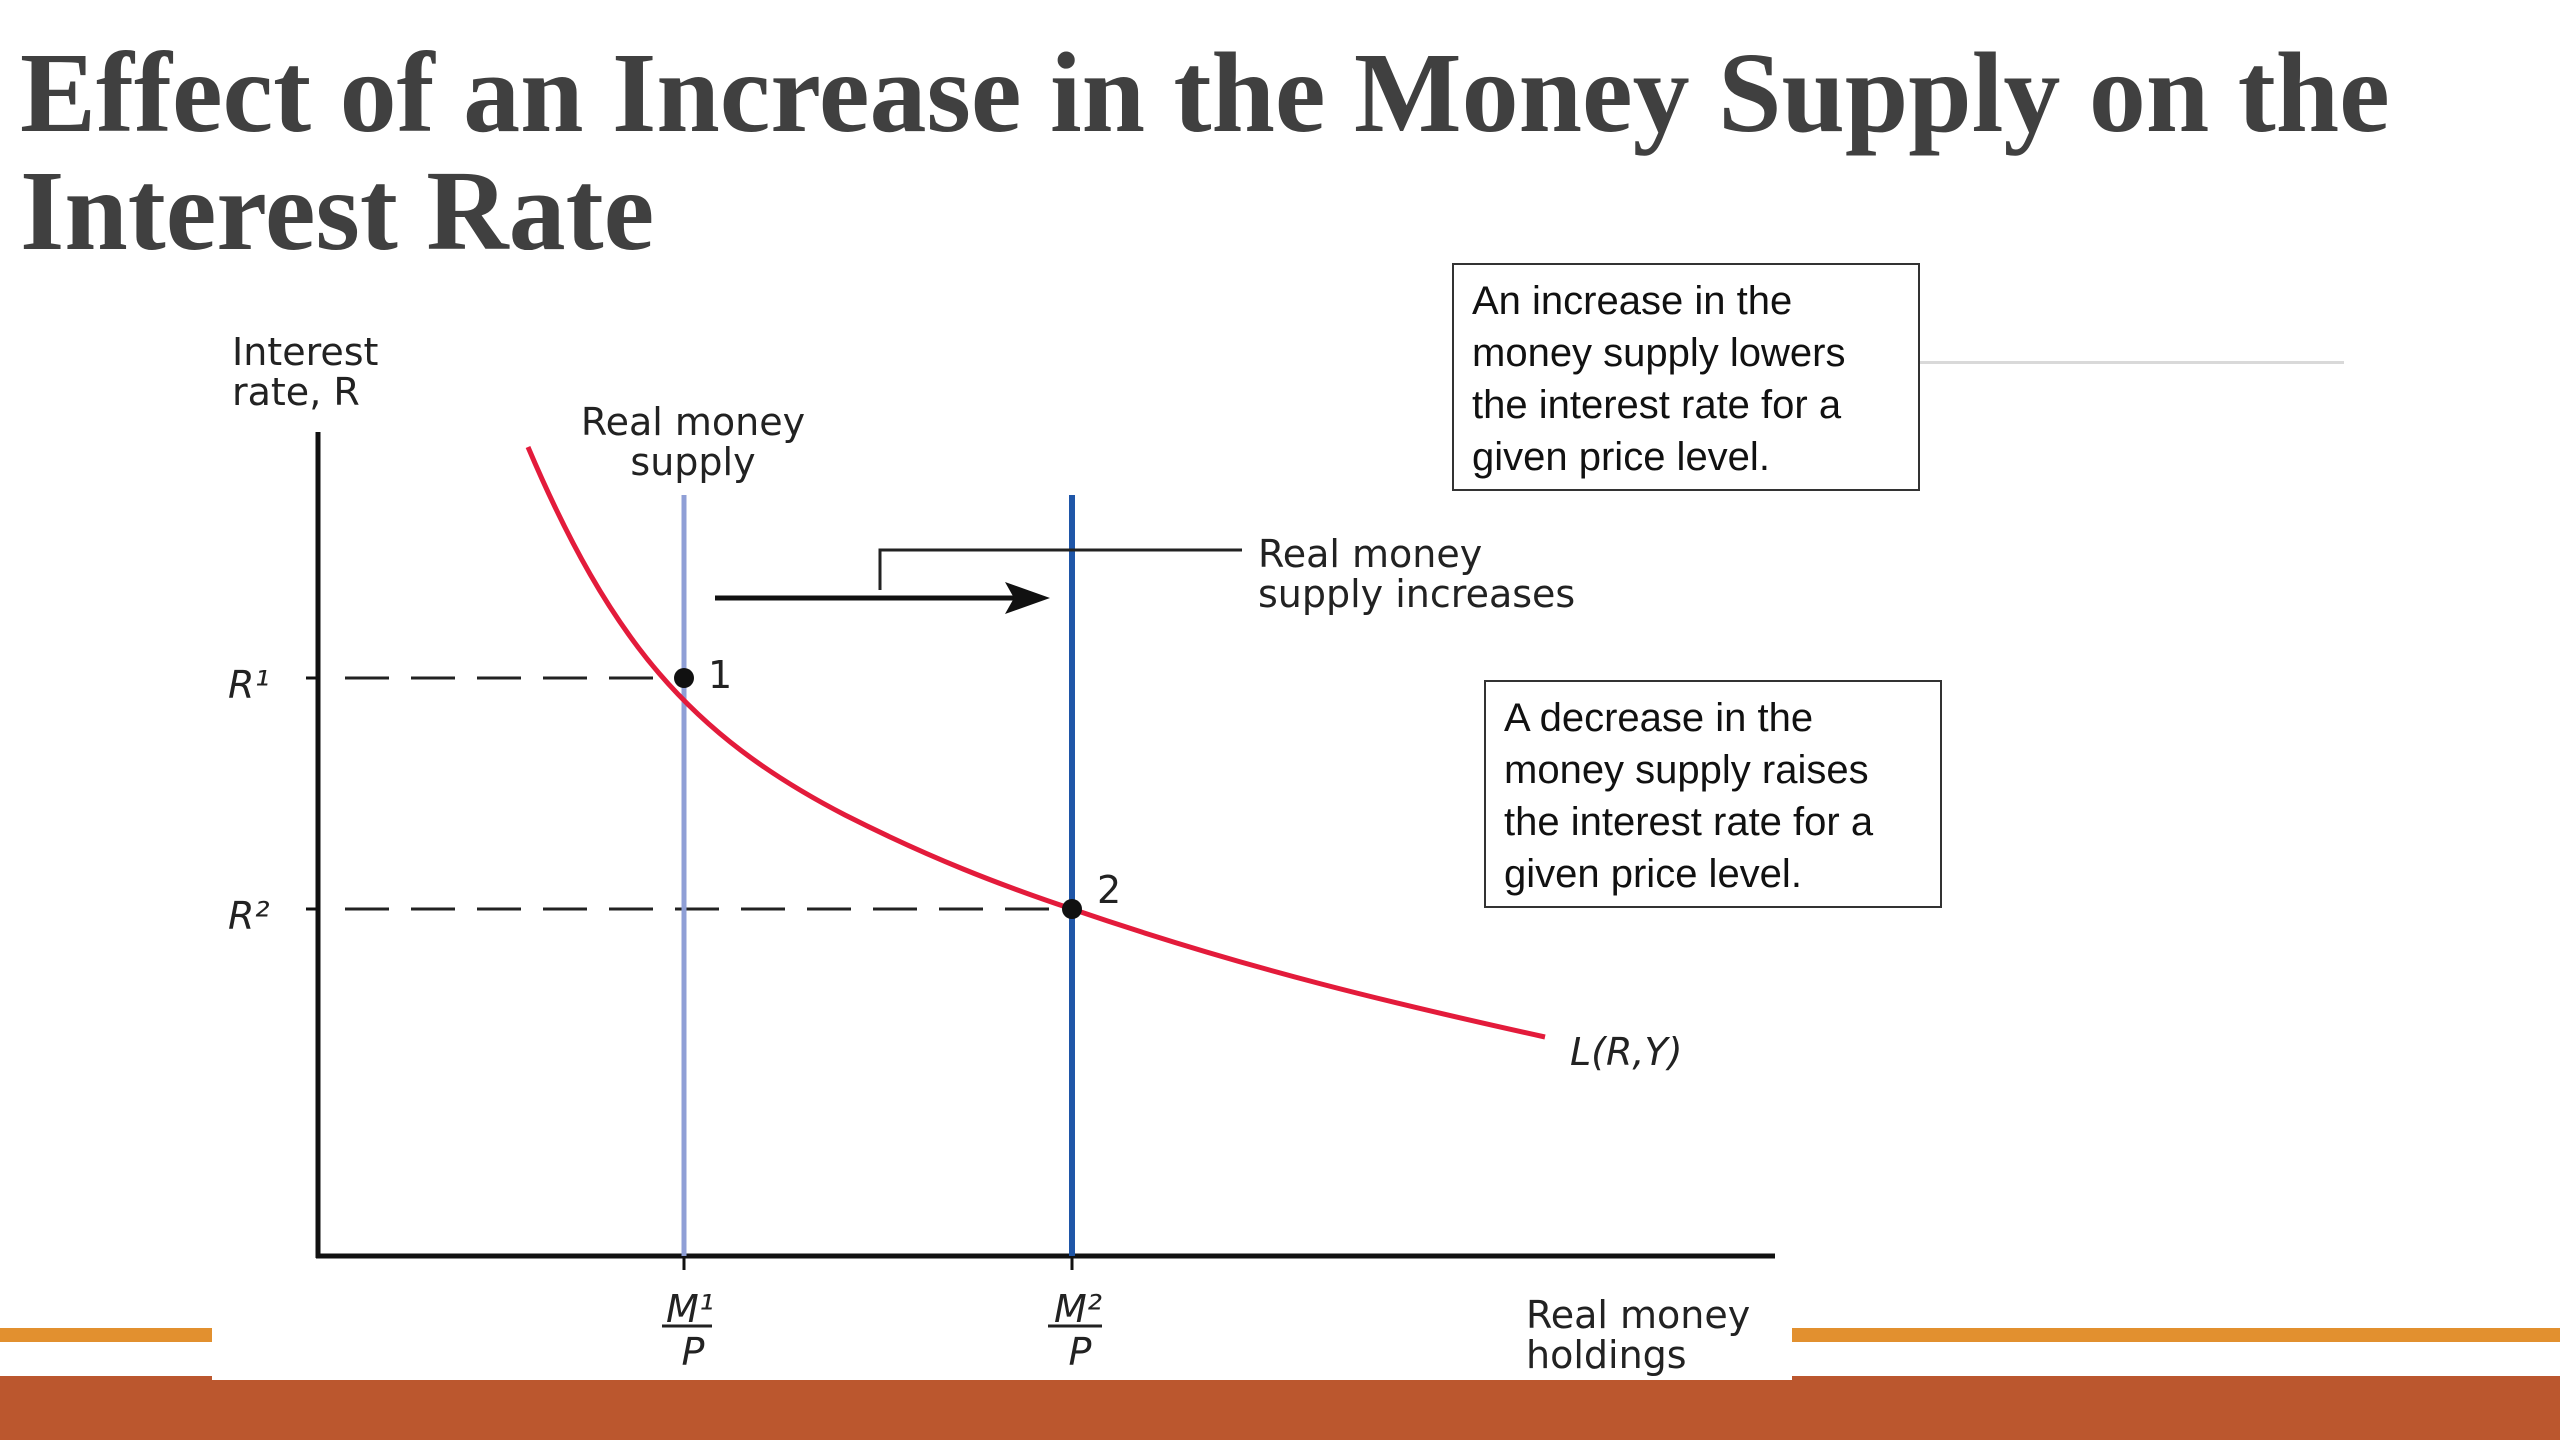 The image size is (2560, 1440). Describe the element at coordinates (1078, 1309) in the screenshot. I see `m2-numerator: M²` at that location.